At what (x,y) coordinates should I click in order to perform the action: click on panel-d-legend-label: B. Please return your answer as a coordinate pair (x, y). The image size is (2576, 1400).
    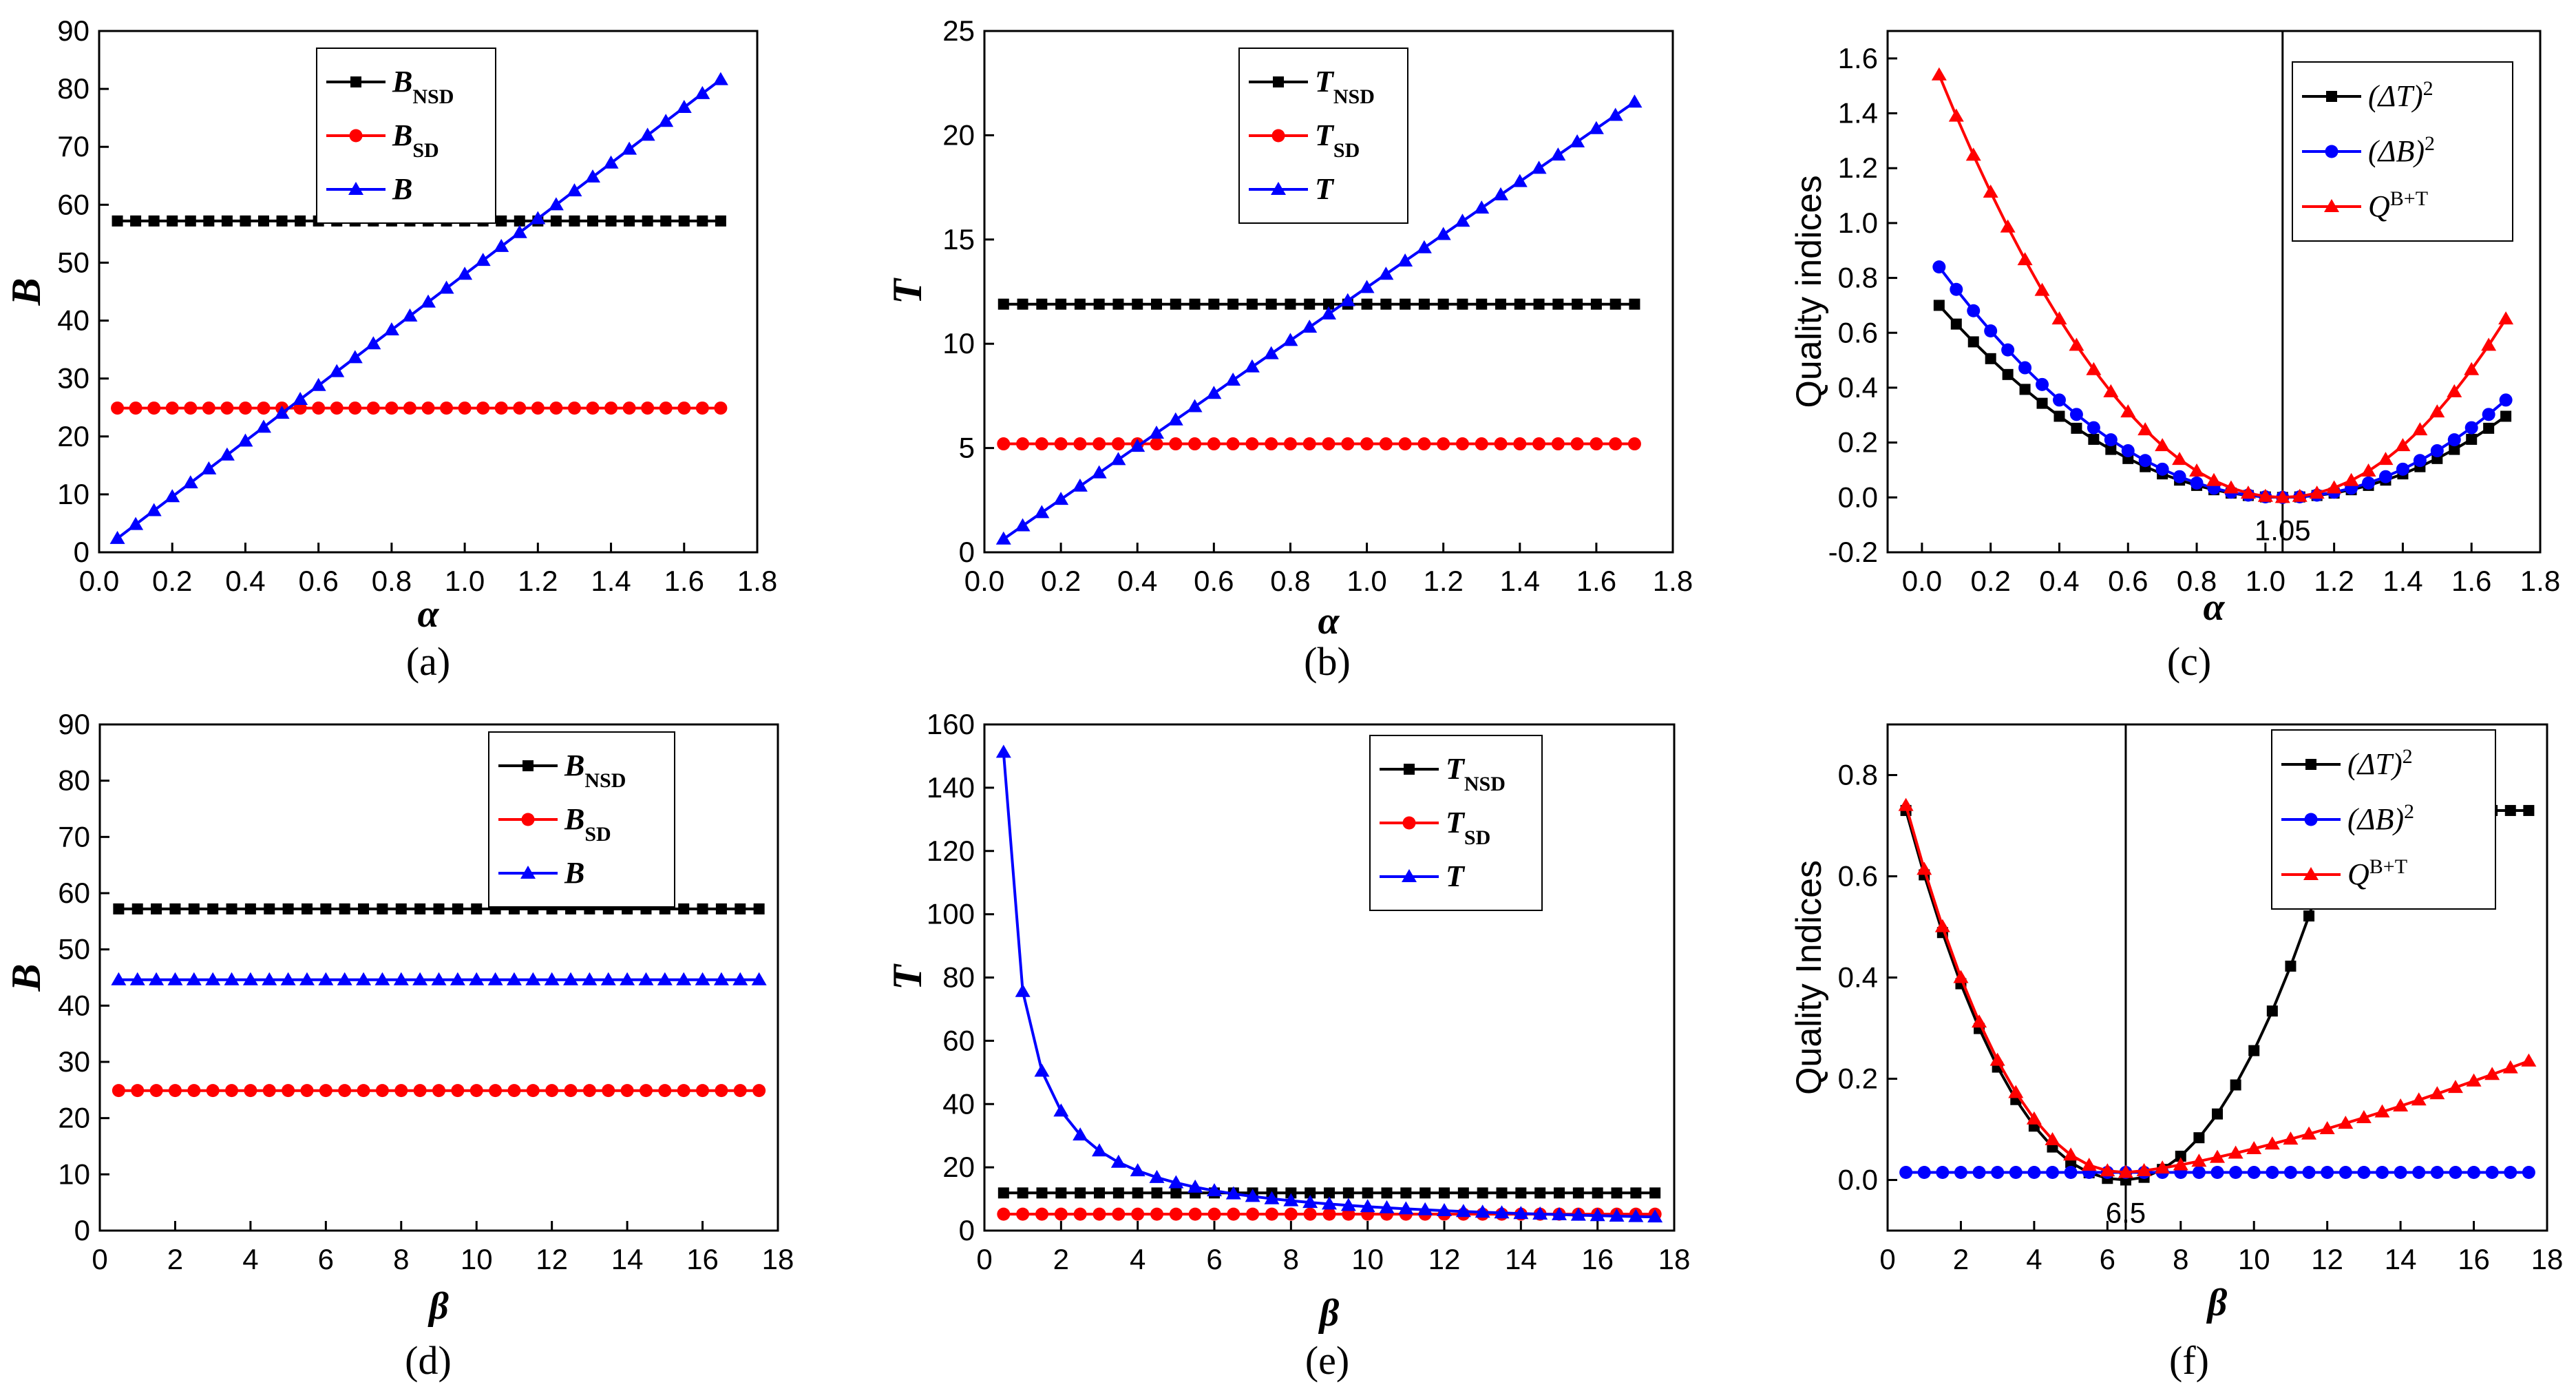
    Looking at the image, I should click on (574, 873).